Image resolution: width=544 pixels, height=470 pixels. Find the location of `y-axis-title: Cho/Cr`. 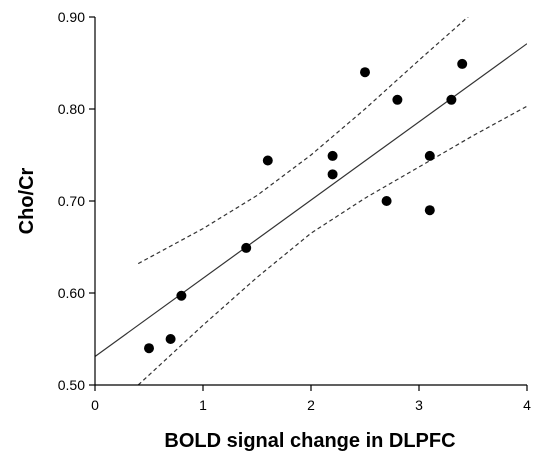

y-axis-title: Cho/Cr is located at coordinates (27, 200).